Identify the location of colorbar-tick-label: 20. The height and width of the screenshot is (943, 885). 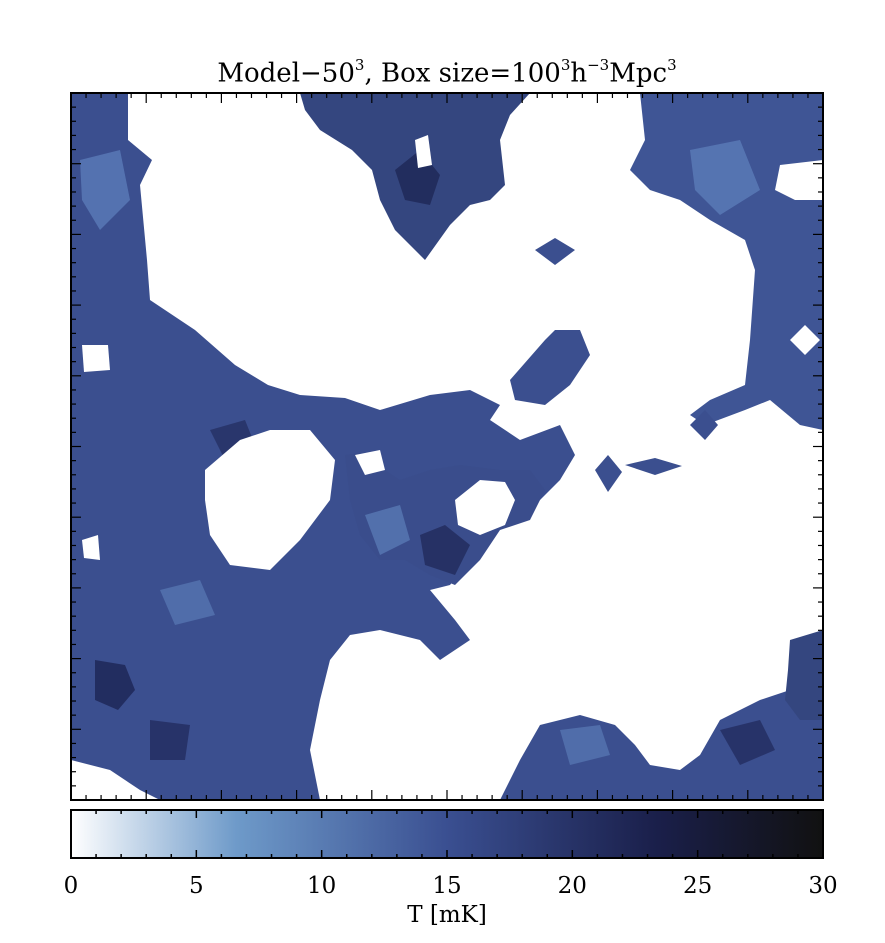
(572, 886).